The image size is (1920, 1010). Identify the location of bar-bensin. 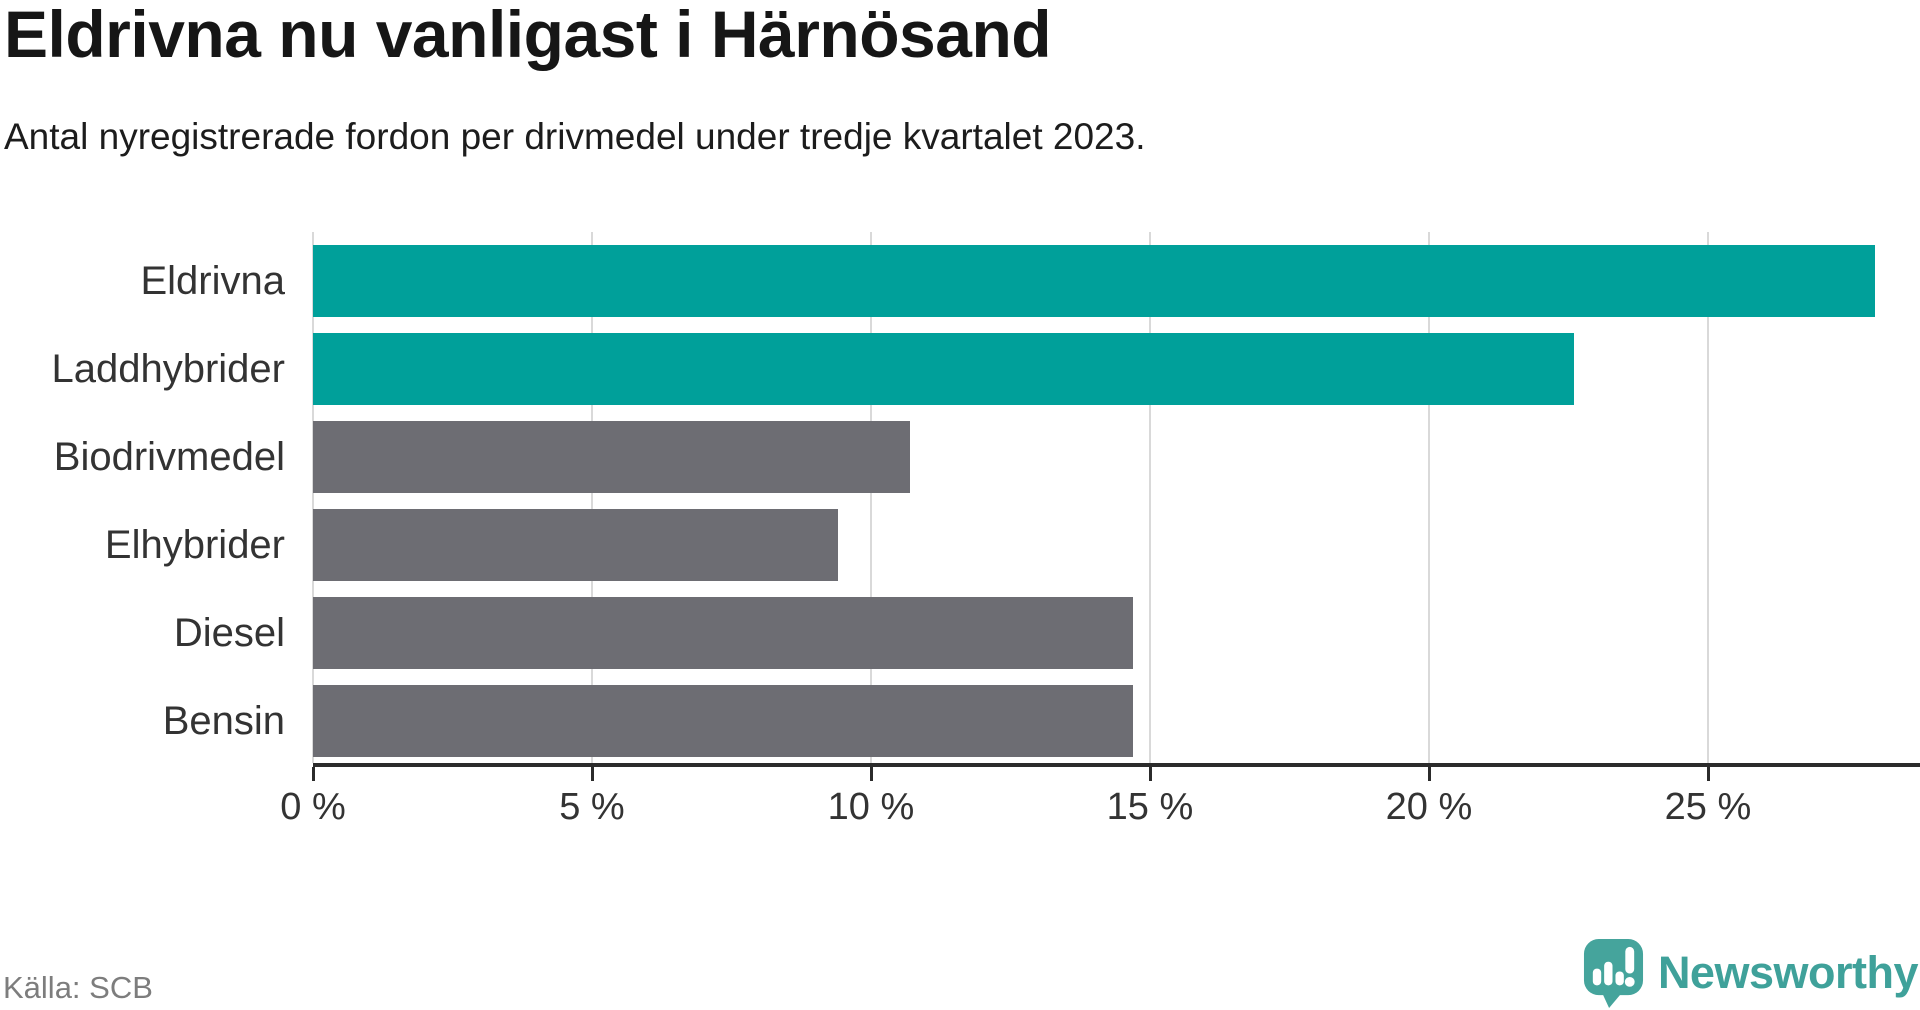
(723, 721).